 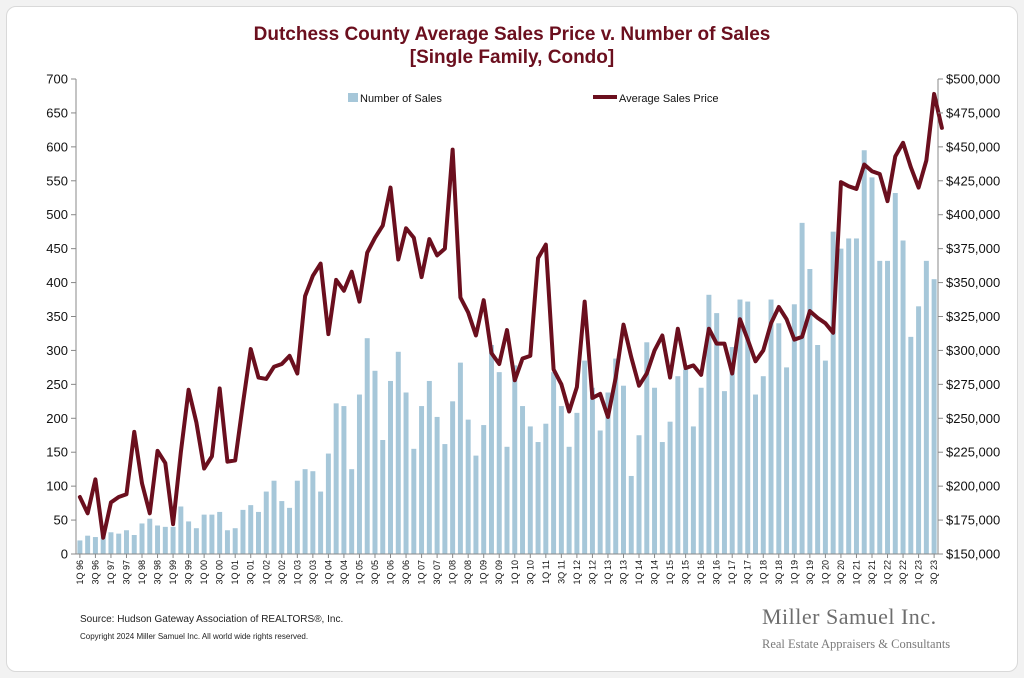 What do you see at coordinates (973, 146) in the screenshot?
I see `right-tick-label: $450,000` at bounding box center [973, 146].